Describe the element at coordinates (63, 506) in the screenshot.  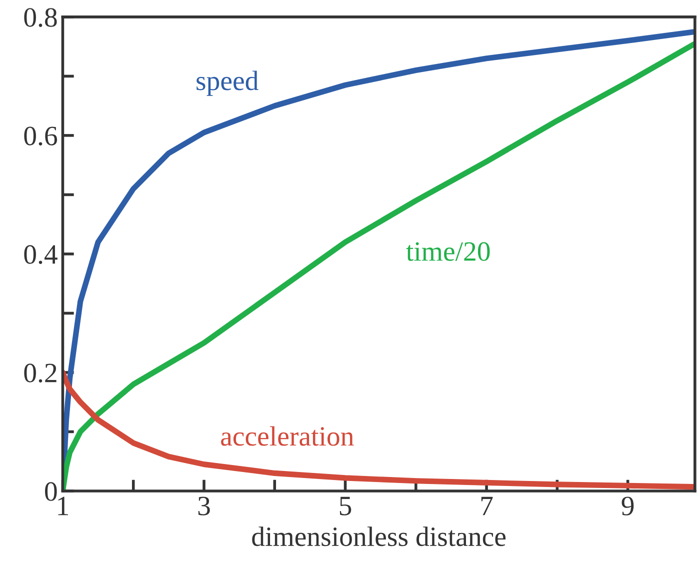
I see `x-tick-label: 1` at that location.